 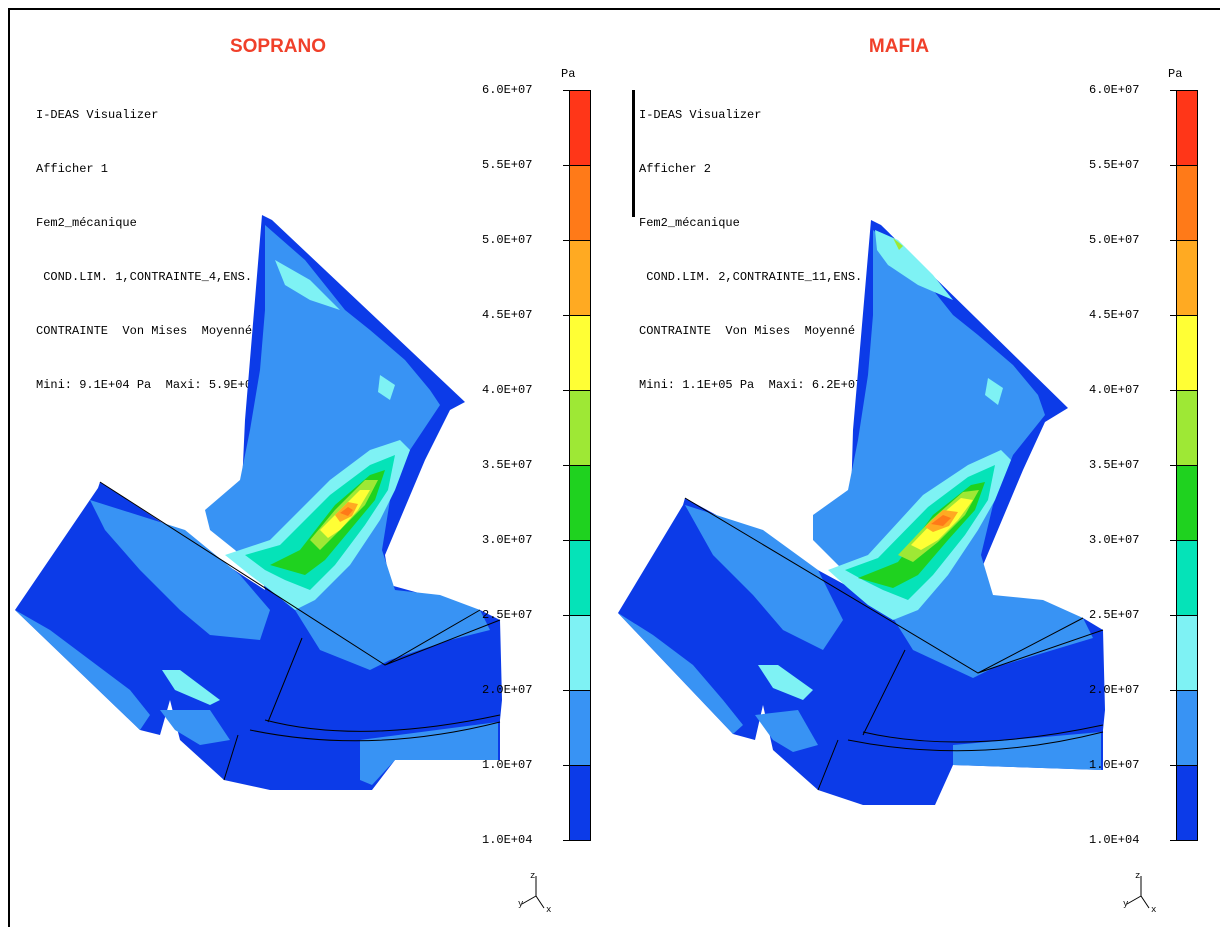 What do you see at coordinates (158, 385) in the screenshot?
I see `min-max-readout: Mini: 9.1E+04 Pa Maxi: 5.9E+07 Pa` at bounding box center [158, 385].